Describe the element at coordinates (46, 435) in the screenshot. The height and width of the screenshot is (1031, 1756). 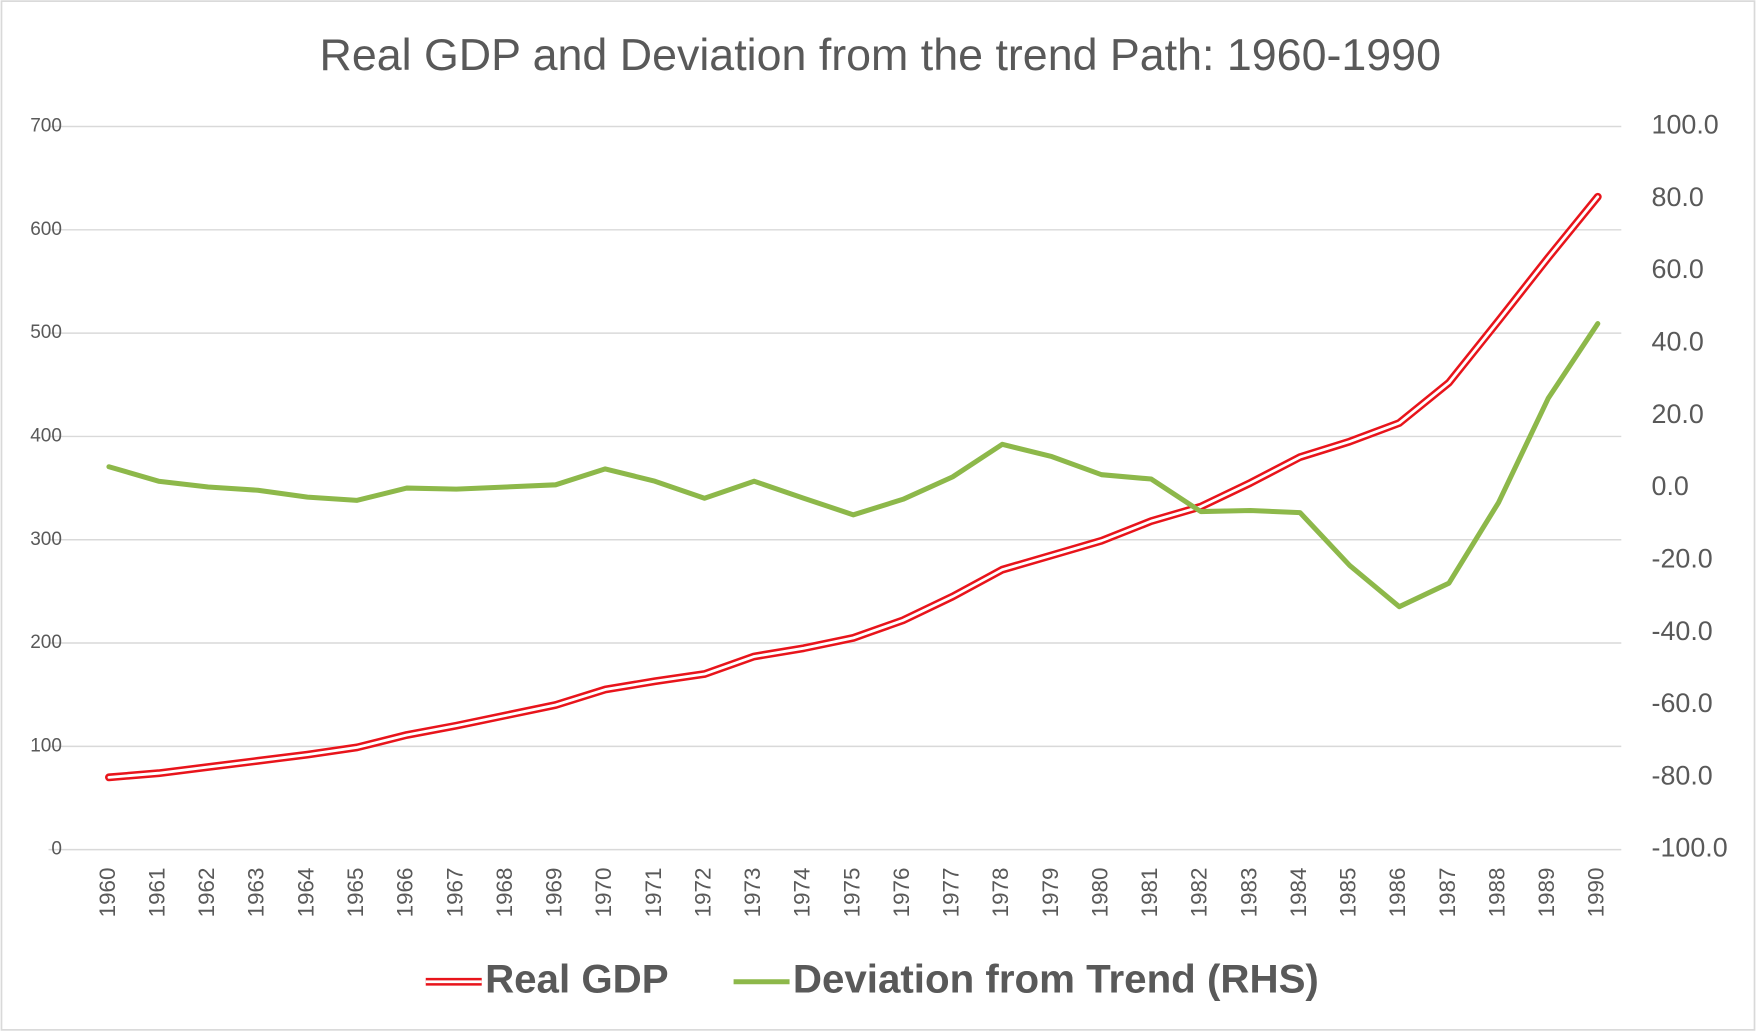
I see `y-tick-label: 400` at that location.